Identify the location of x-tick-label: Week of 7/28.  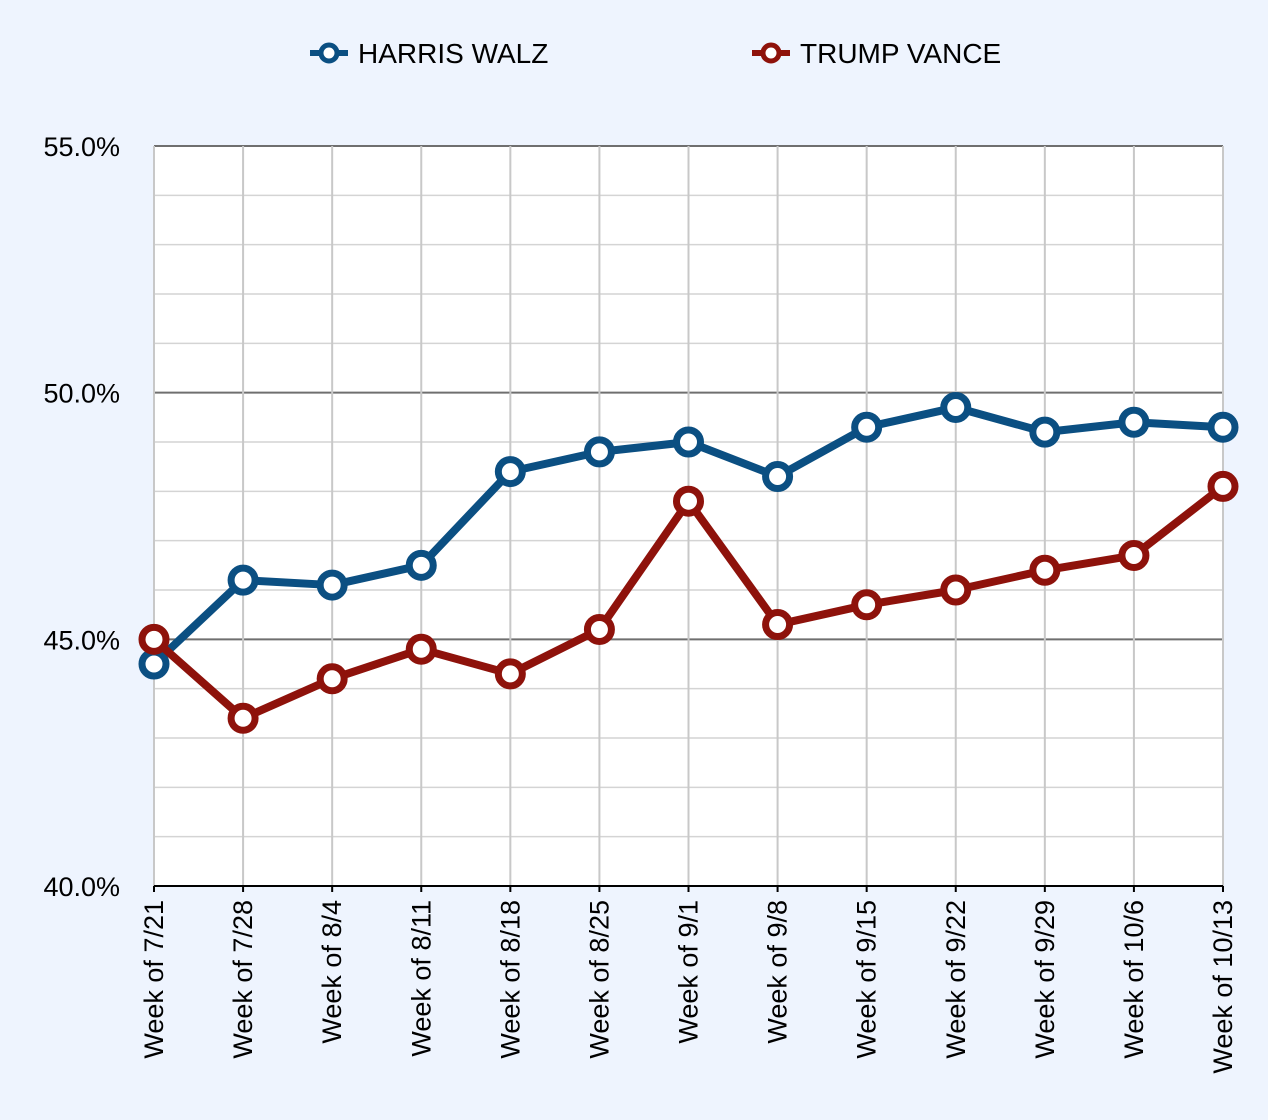
(243, 979).